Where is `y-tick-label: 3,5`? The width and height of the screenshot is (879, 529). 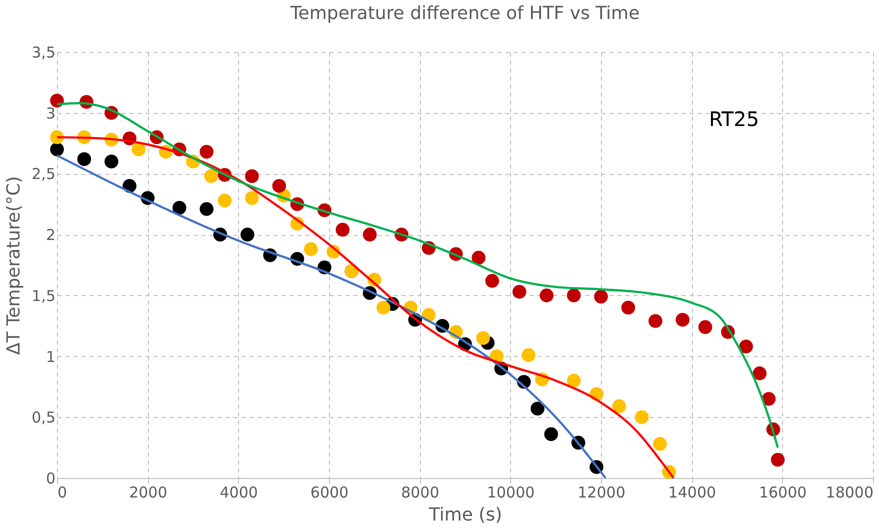 y-tick-label: 3,5 is located at coordinates (44, 53).